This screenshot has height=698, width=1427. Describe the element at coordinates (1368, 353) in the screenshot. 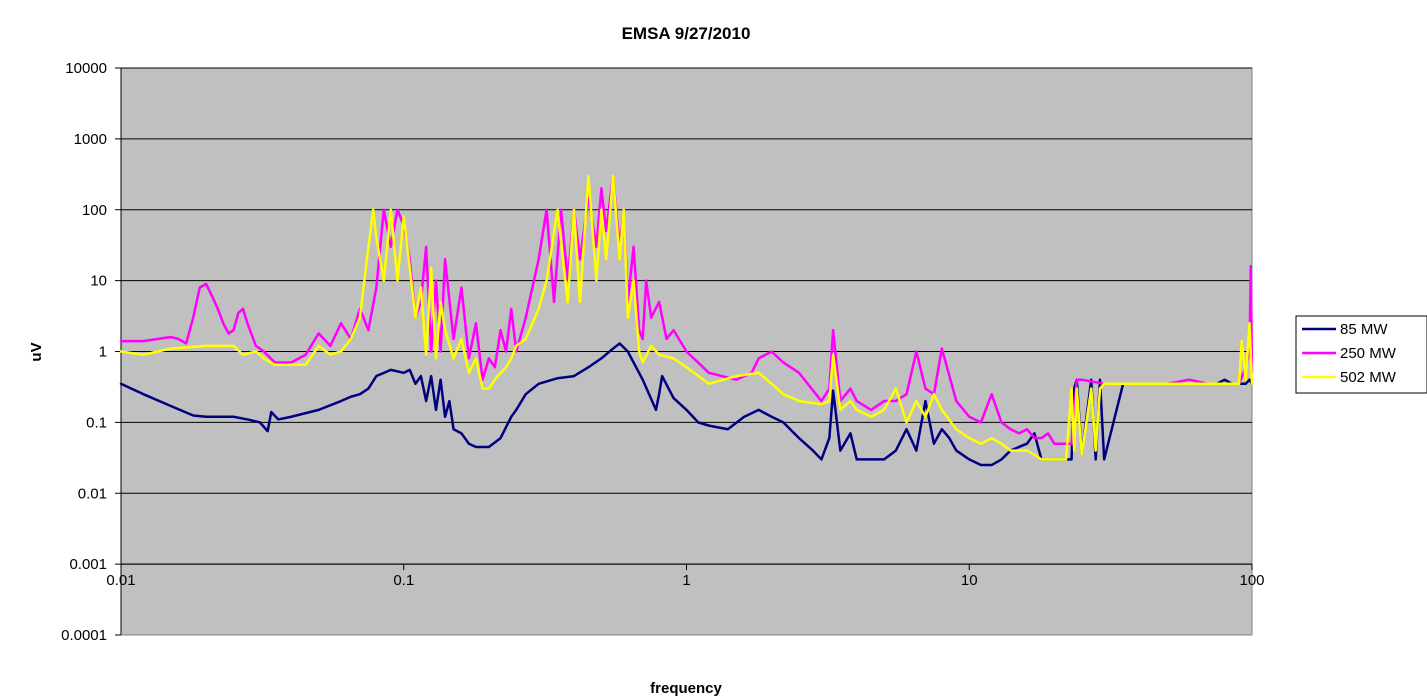

I see `legend-label: 250 MW` at that location.